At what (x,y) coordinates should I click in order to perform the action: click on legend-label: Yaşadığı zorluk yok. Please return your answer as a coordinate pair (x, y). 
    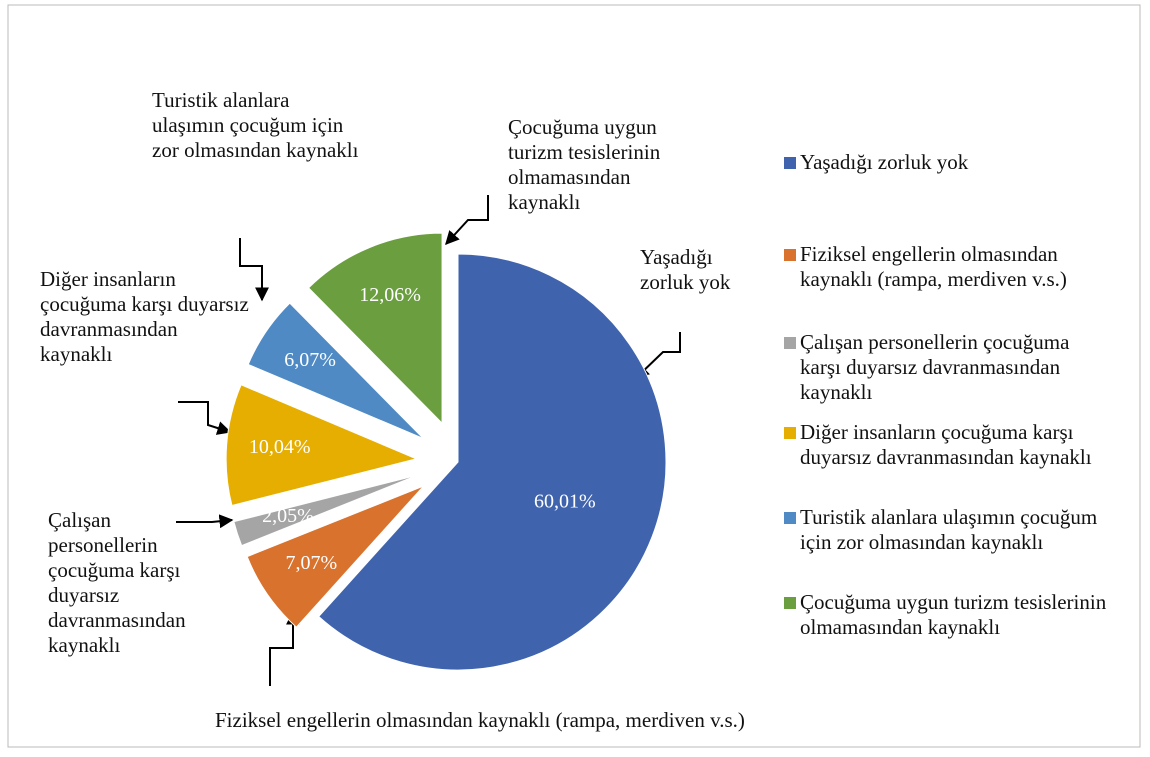
    Looking at the image, I should click on (884, 162).